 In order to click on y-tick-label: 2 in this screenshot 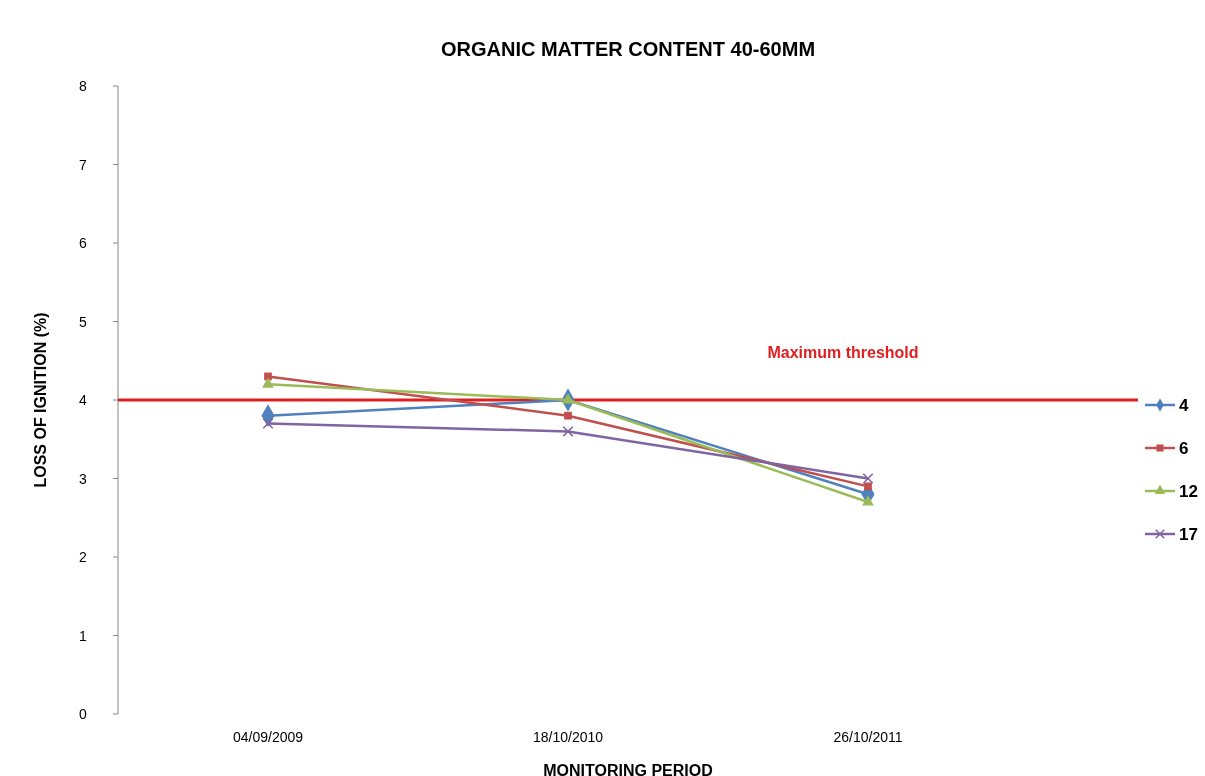, I will do `click(83, 557)`.